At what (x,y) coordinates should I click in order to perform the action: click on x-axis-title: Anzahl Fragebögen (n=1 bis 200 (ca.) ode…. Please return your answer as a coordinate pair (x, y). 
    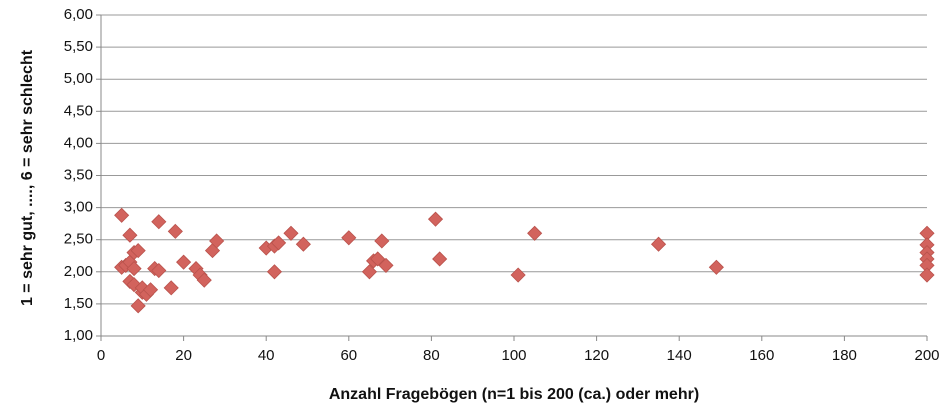
    Looking at the image, I should click on (514, 394).